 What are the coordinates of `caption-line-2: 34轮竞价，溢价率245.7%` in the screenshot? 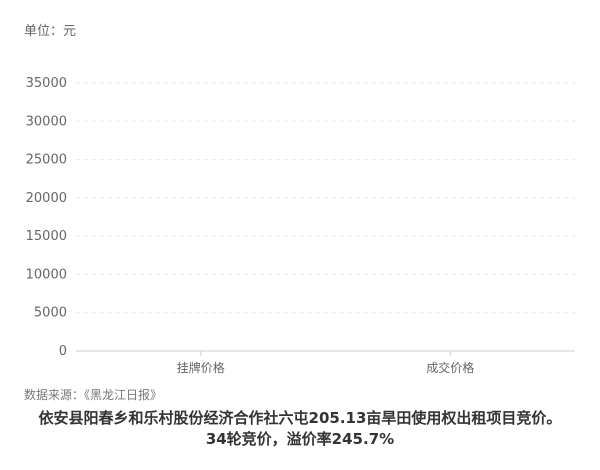 It's located at (300, 439).